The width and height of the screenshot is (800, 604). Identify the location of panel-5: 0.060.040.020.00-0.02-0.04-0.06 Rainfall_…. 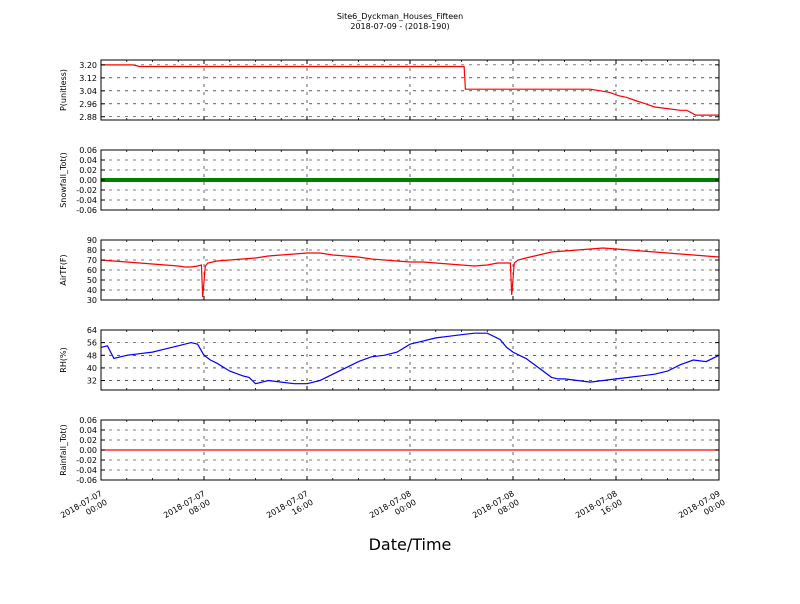
(389, 450).